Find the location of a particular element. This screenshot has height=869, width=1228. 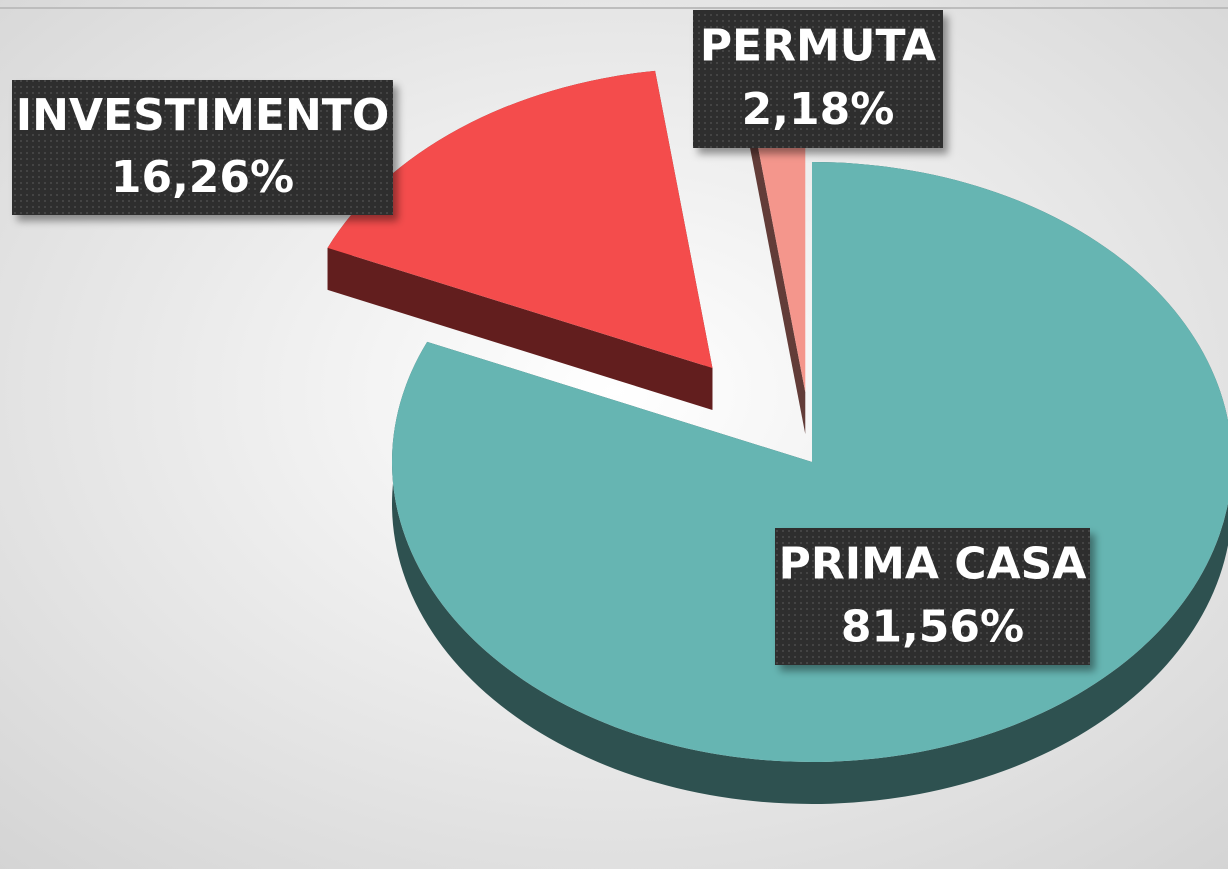

slice-value-label: 16,26% is located at coordinates (202, 177).